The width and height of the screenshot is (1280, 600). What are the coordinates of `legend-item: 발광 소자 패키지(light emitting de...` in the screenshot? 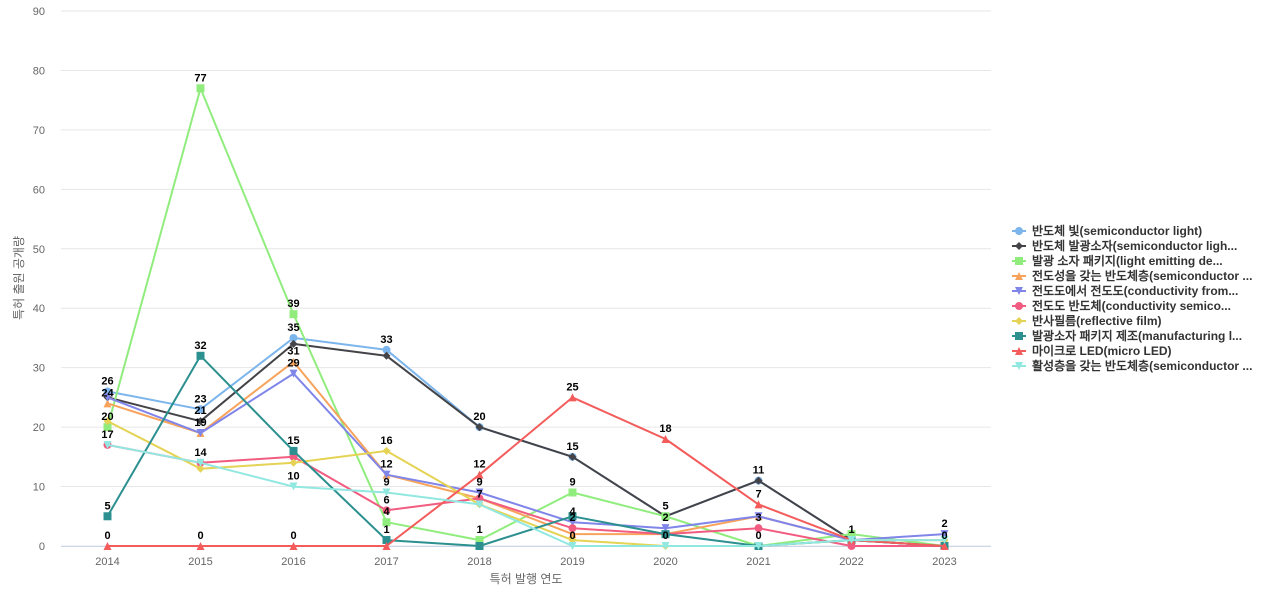 It's located at (1117, 260).